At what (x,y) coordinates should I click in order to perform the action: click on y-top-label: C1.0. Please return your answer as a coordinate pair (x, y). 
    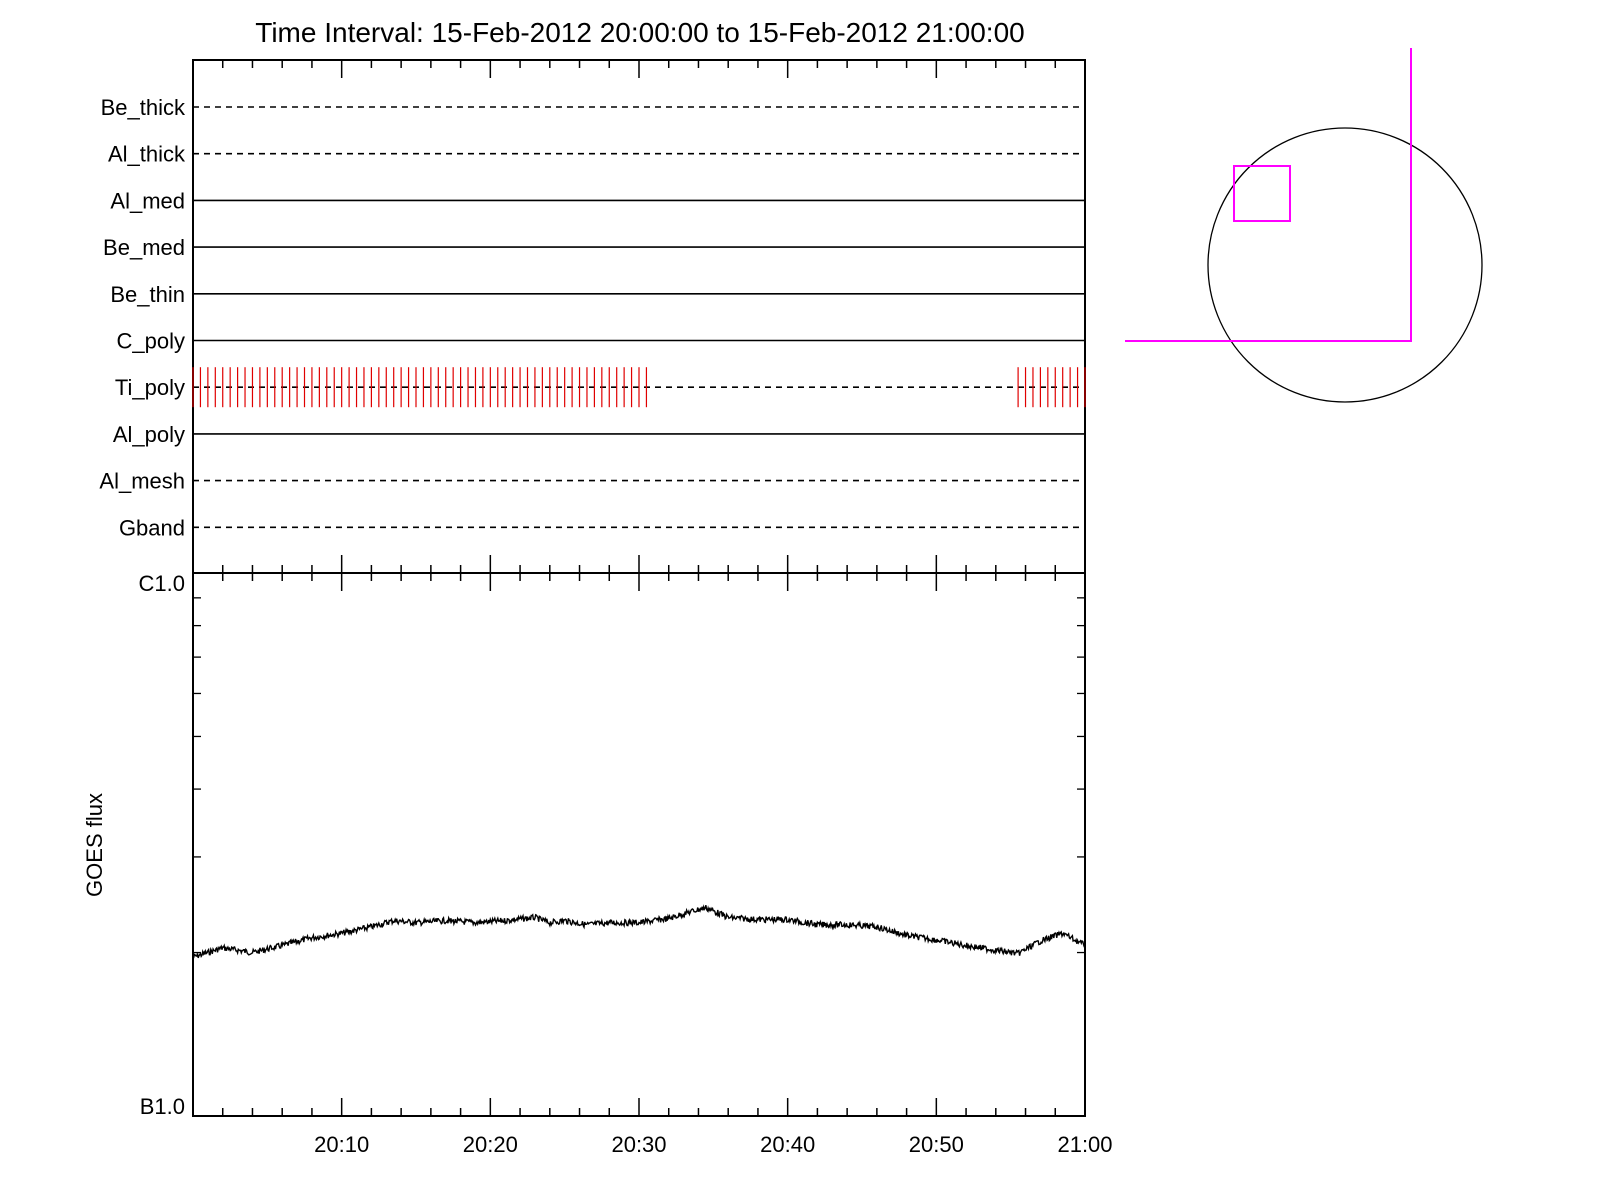
    Looking at the image, I should click on (162, 583).